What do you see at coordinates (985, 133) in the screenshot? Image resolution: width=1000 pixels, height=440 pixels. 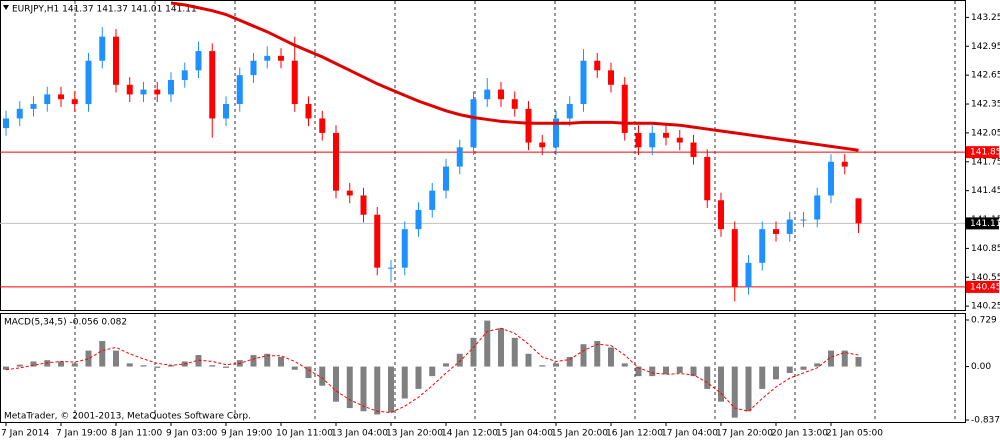 I see `y-tick-label: 142.05` at bounding box center [985, 133].